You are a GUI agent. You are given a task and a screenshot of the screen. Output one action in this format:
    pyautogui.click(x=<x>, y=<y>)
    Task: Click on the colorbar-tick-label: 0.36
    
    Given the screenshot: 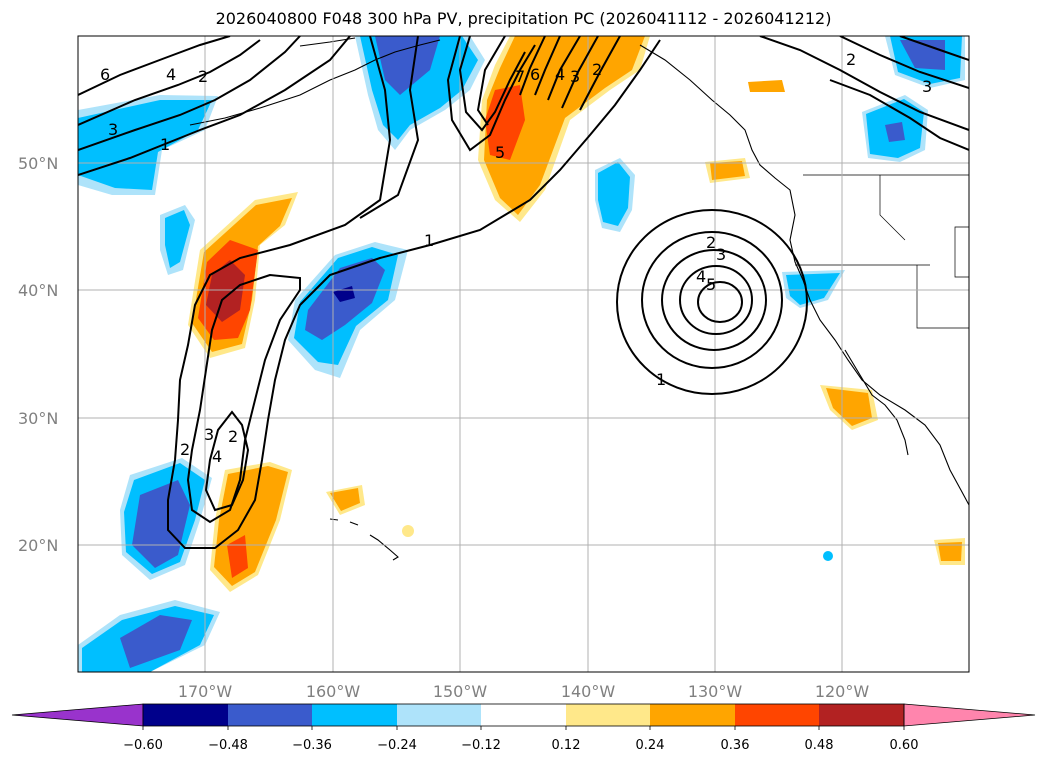 What is the action you would take?
    pyautogui.click(x=735, y=745)
    